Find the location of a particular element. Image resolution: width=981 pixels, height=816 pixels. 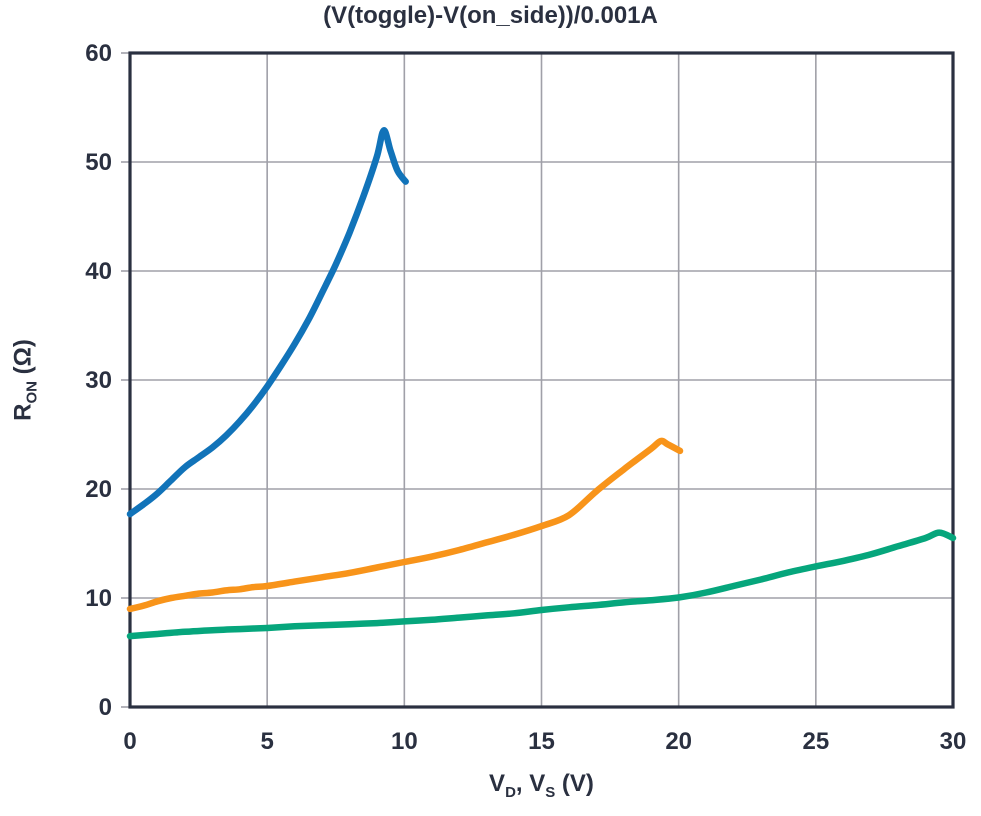

y-tick-label-40: 40 is located at coordinates (98, 271).